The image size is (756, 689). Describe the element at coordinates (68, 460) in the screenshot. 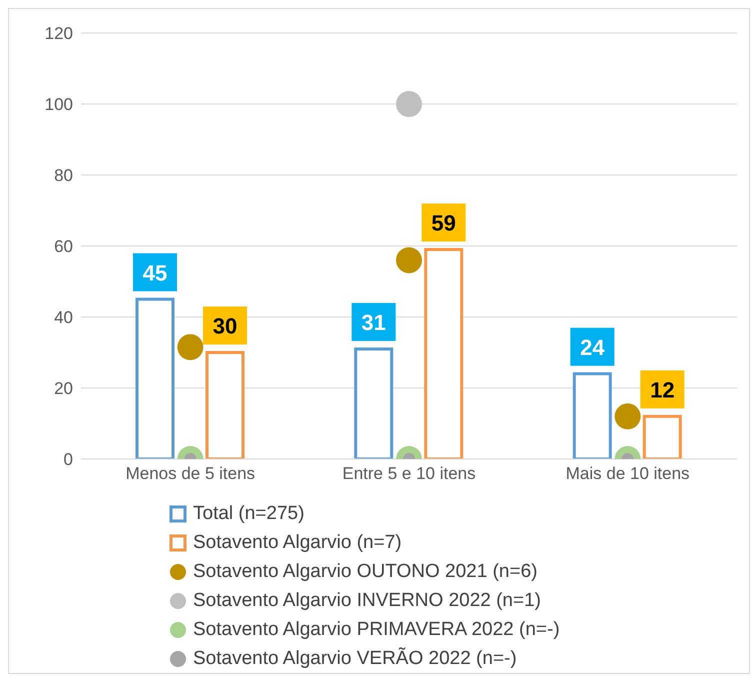

I see `y-tick-label: 0` at that location.